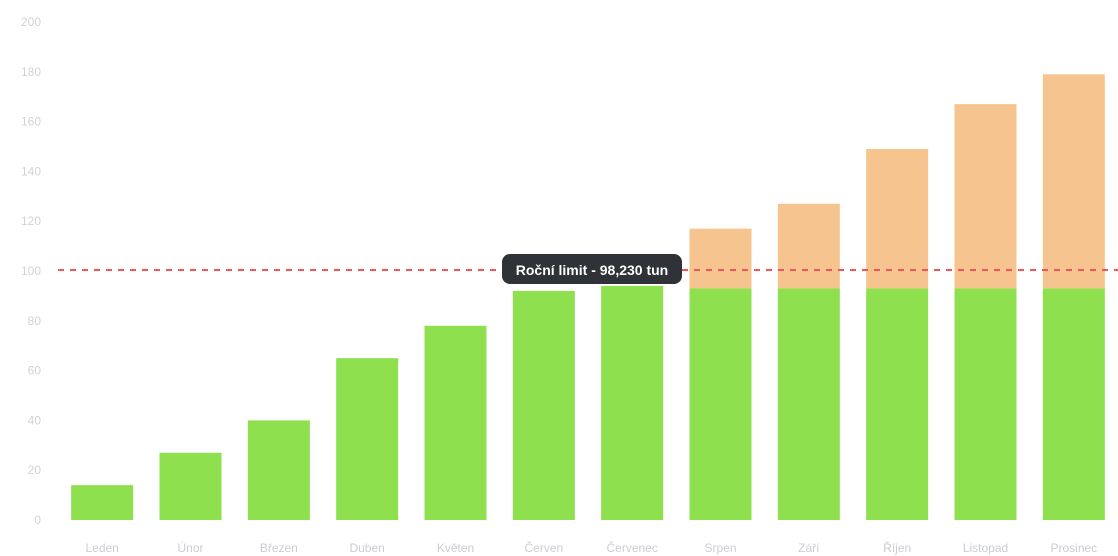 This screenshot has height=556, width=1118. I want to click on x-tick-label: Listopad, so click(985, 548).